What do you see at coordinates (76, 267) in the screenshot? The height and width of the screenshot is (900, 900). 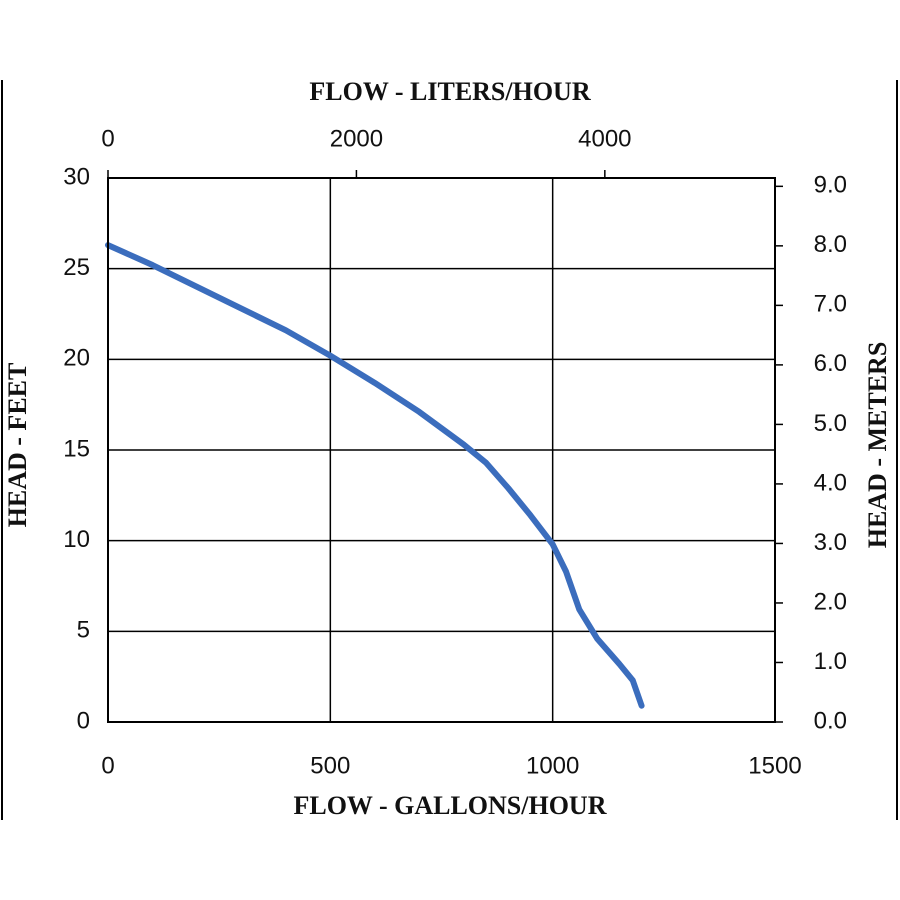 I see `y-tick-label: 25` at bounding box center [76, 267].